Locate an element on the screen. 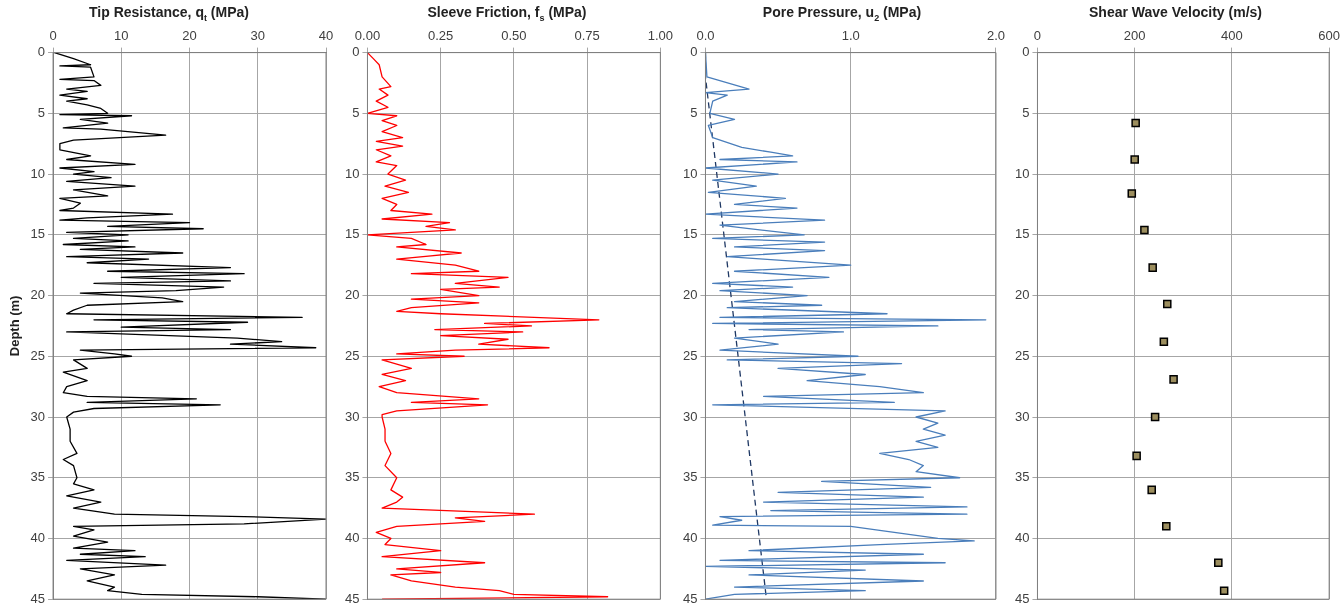 The image size is (1343, 610). y-axis-title: Depth (m) is located at coordinates (15, 326).